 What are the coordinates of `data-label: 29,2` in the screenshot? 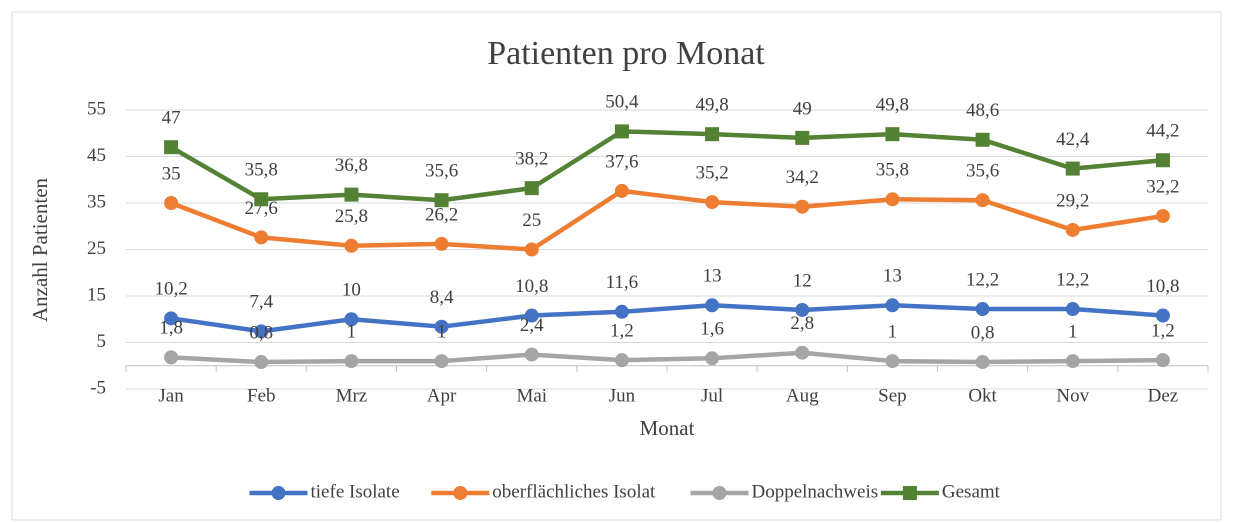 It's located at (1072, 200).